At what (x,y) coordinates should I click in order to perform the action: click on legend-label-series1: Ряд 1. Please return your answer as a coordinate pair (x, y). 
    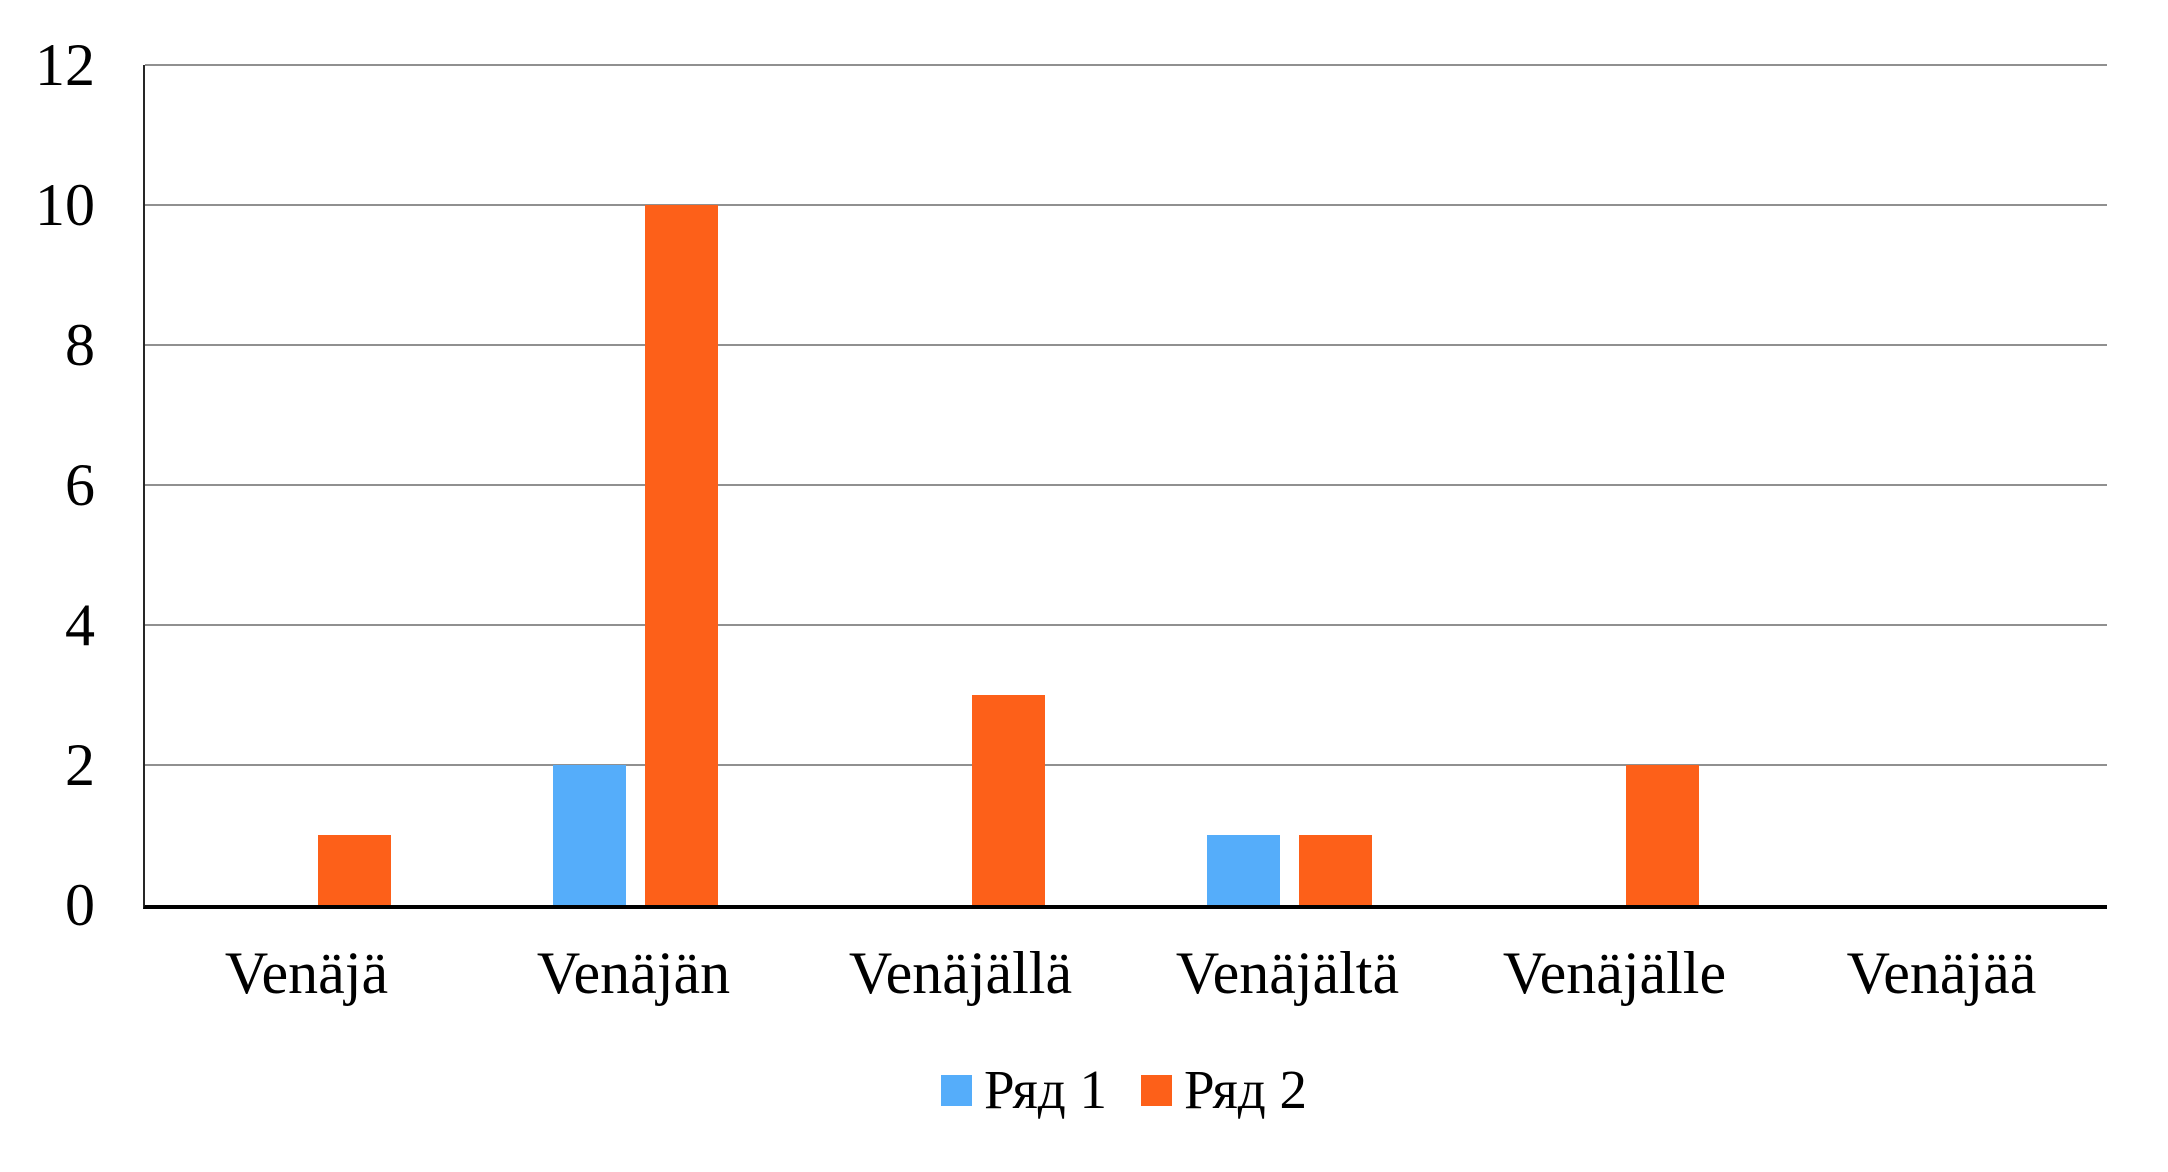
    Looking at the image, I should click on (1045, 1089).